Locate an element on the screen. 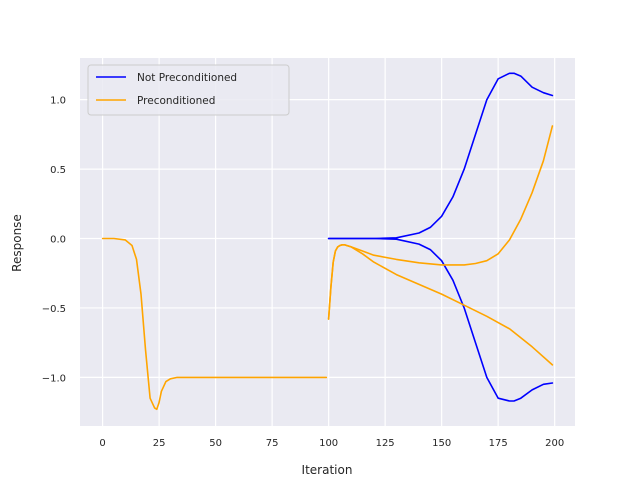  x-tick-label: 0 is located at coordinates (102, 443).